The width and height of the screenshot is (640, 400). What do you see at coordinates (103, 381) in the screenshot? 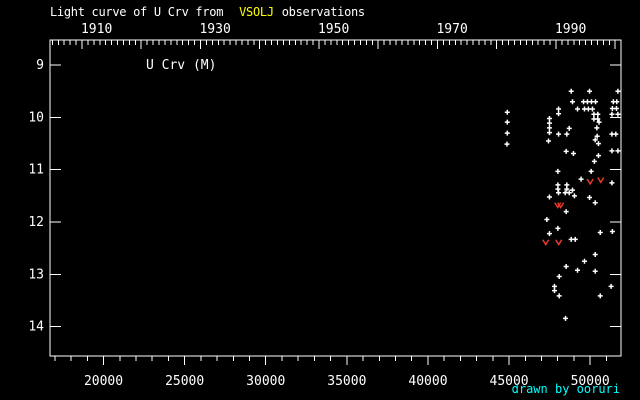
I see `tick-label: 20000` at bounding box center [103, 381].